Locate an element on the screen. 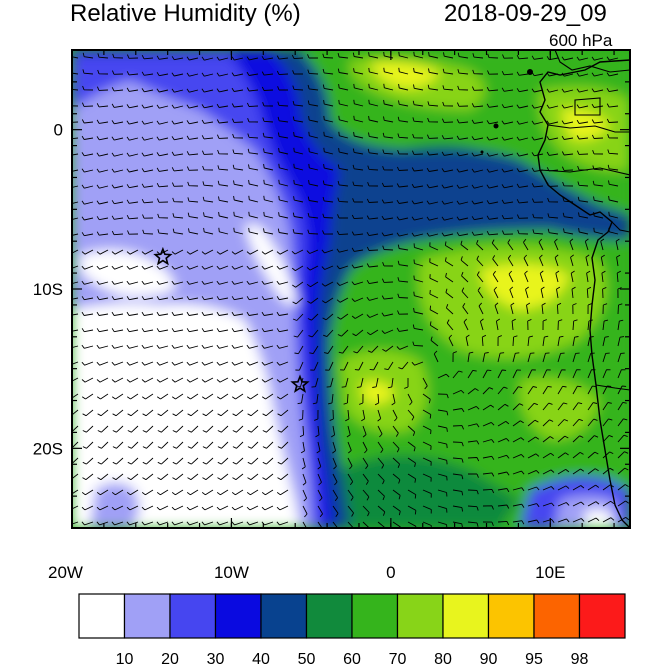  colorbar is located at coordinates (352, 616).